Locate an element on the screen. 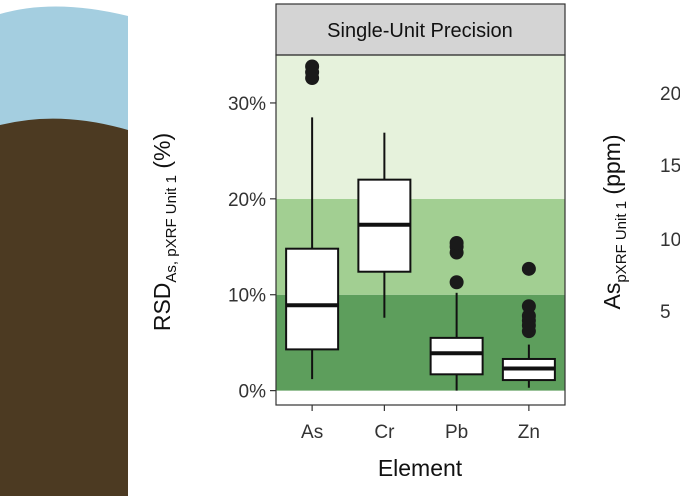  right-y-axis-title-suffix: (ppm) is located at coordinates (612, 168).